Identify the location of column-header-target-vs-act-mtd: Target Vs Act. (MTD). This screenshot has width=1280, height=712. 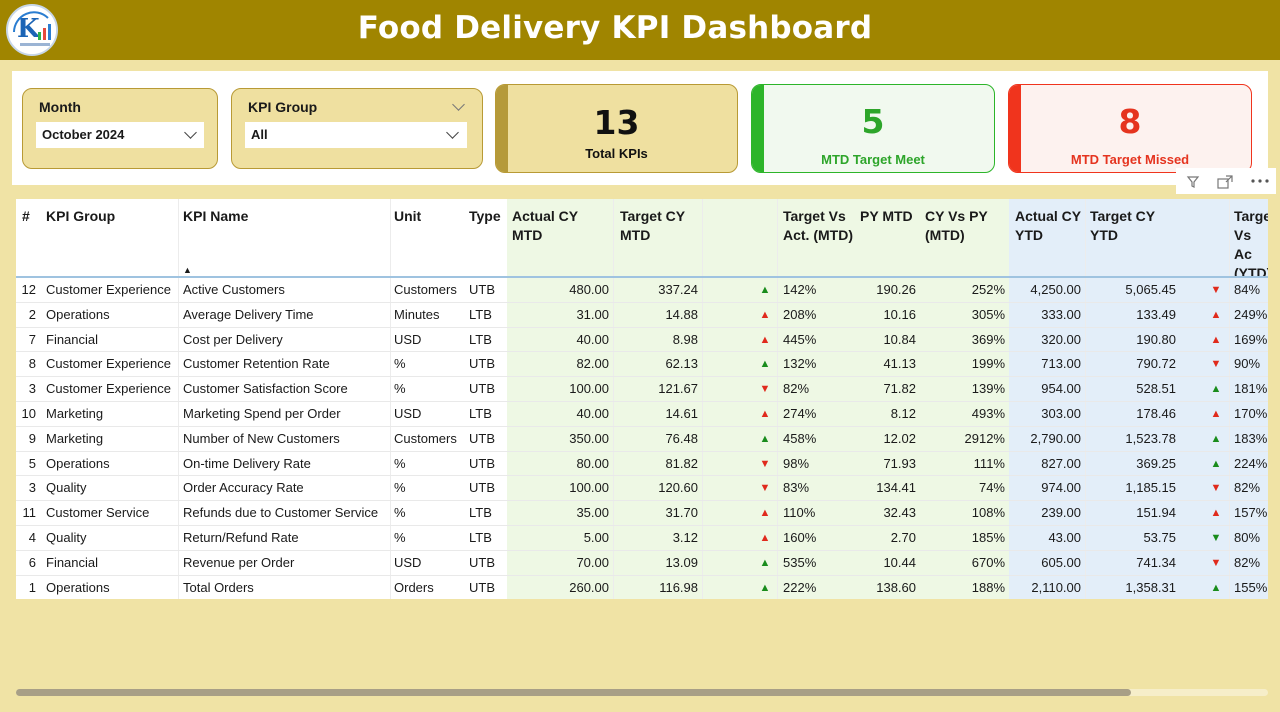
(818, 225).